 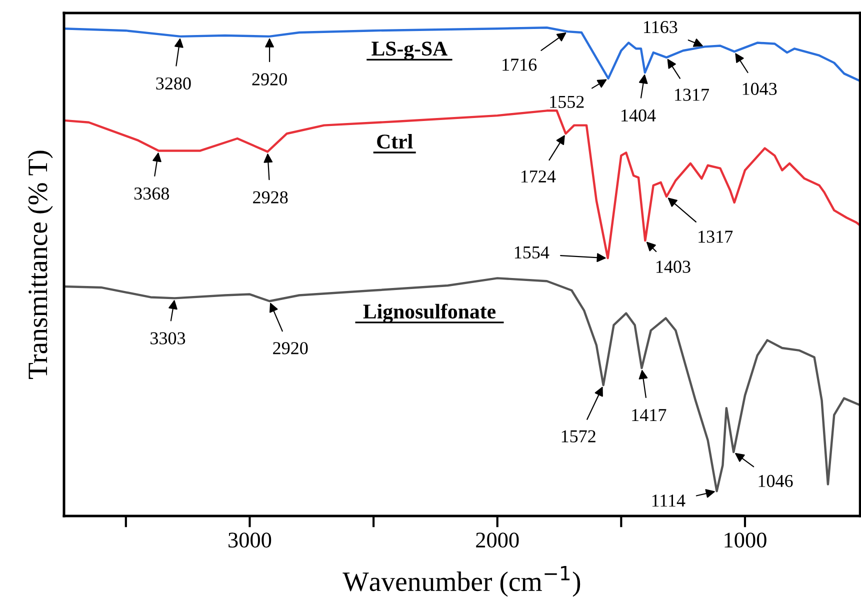 I want to click on x-axis-title: Wavenumber (cm$^{−1}$), so click(x=461, y=581).